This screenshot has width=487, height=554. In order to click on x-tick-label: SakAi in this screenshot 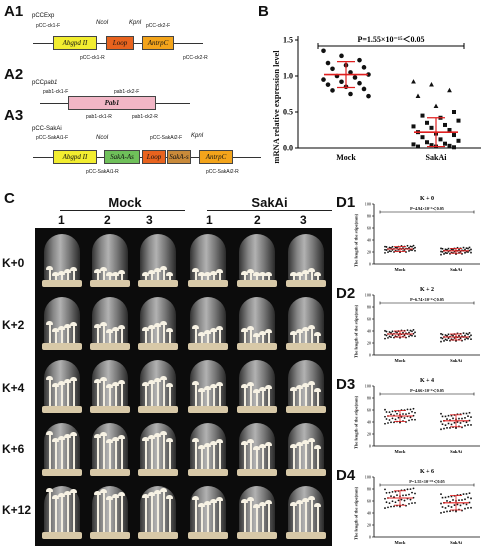, I will do `click(456, 269)`.